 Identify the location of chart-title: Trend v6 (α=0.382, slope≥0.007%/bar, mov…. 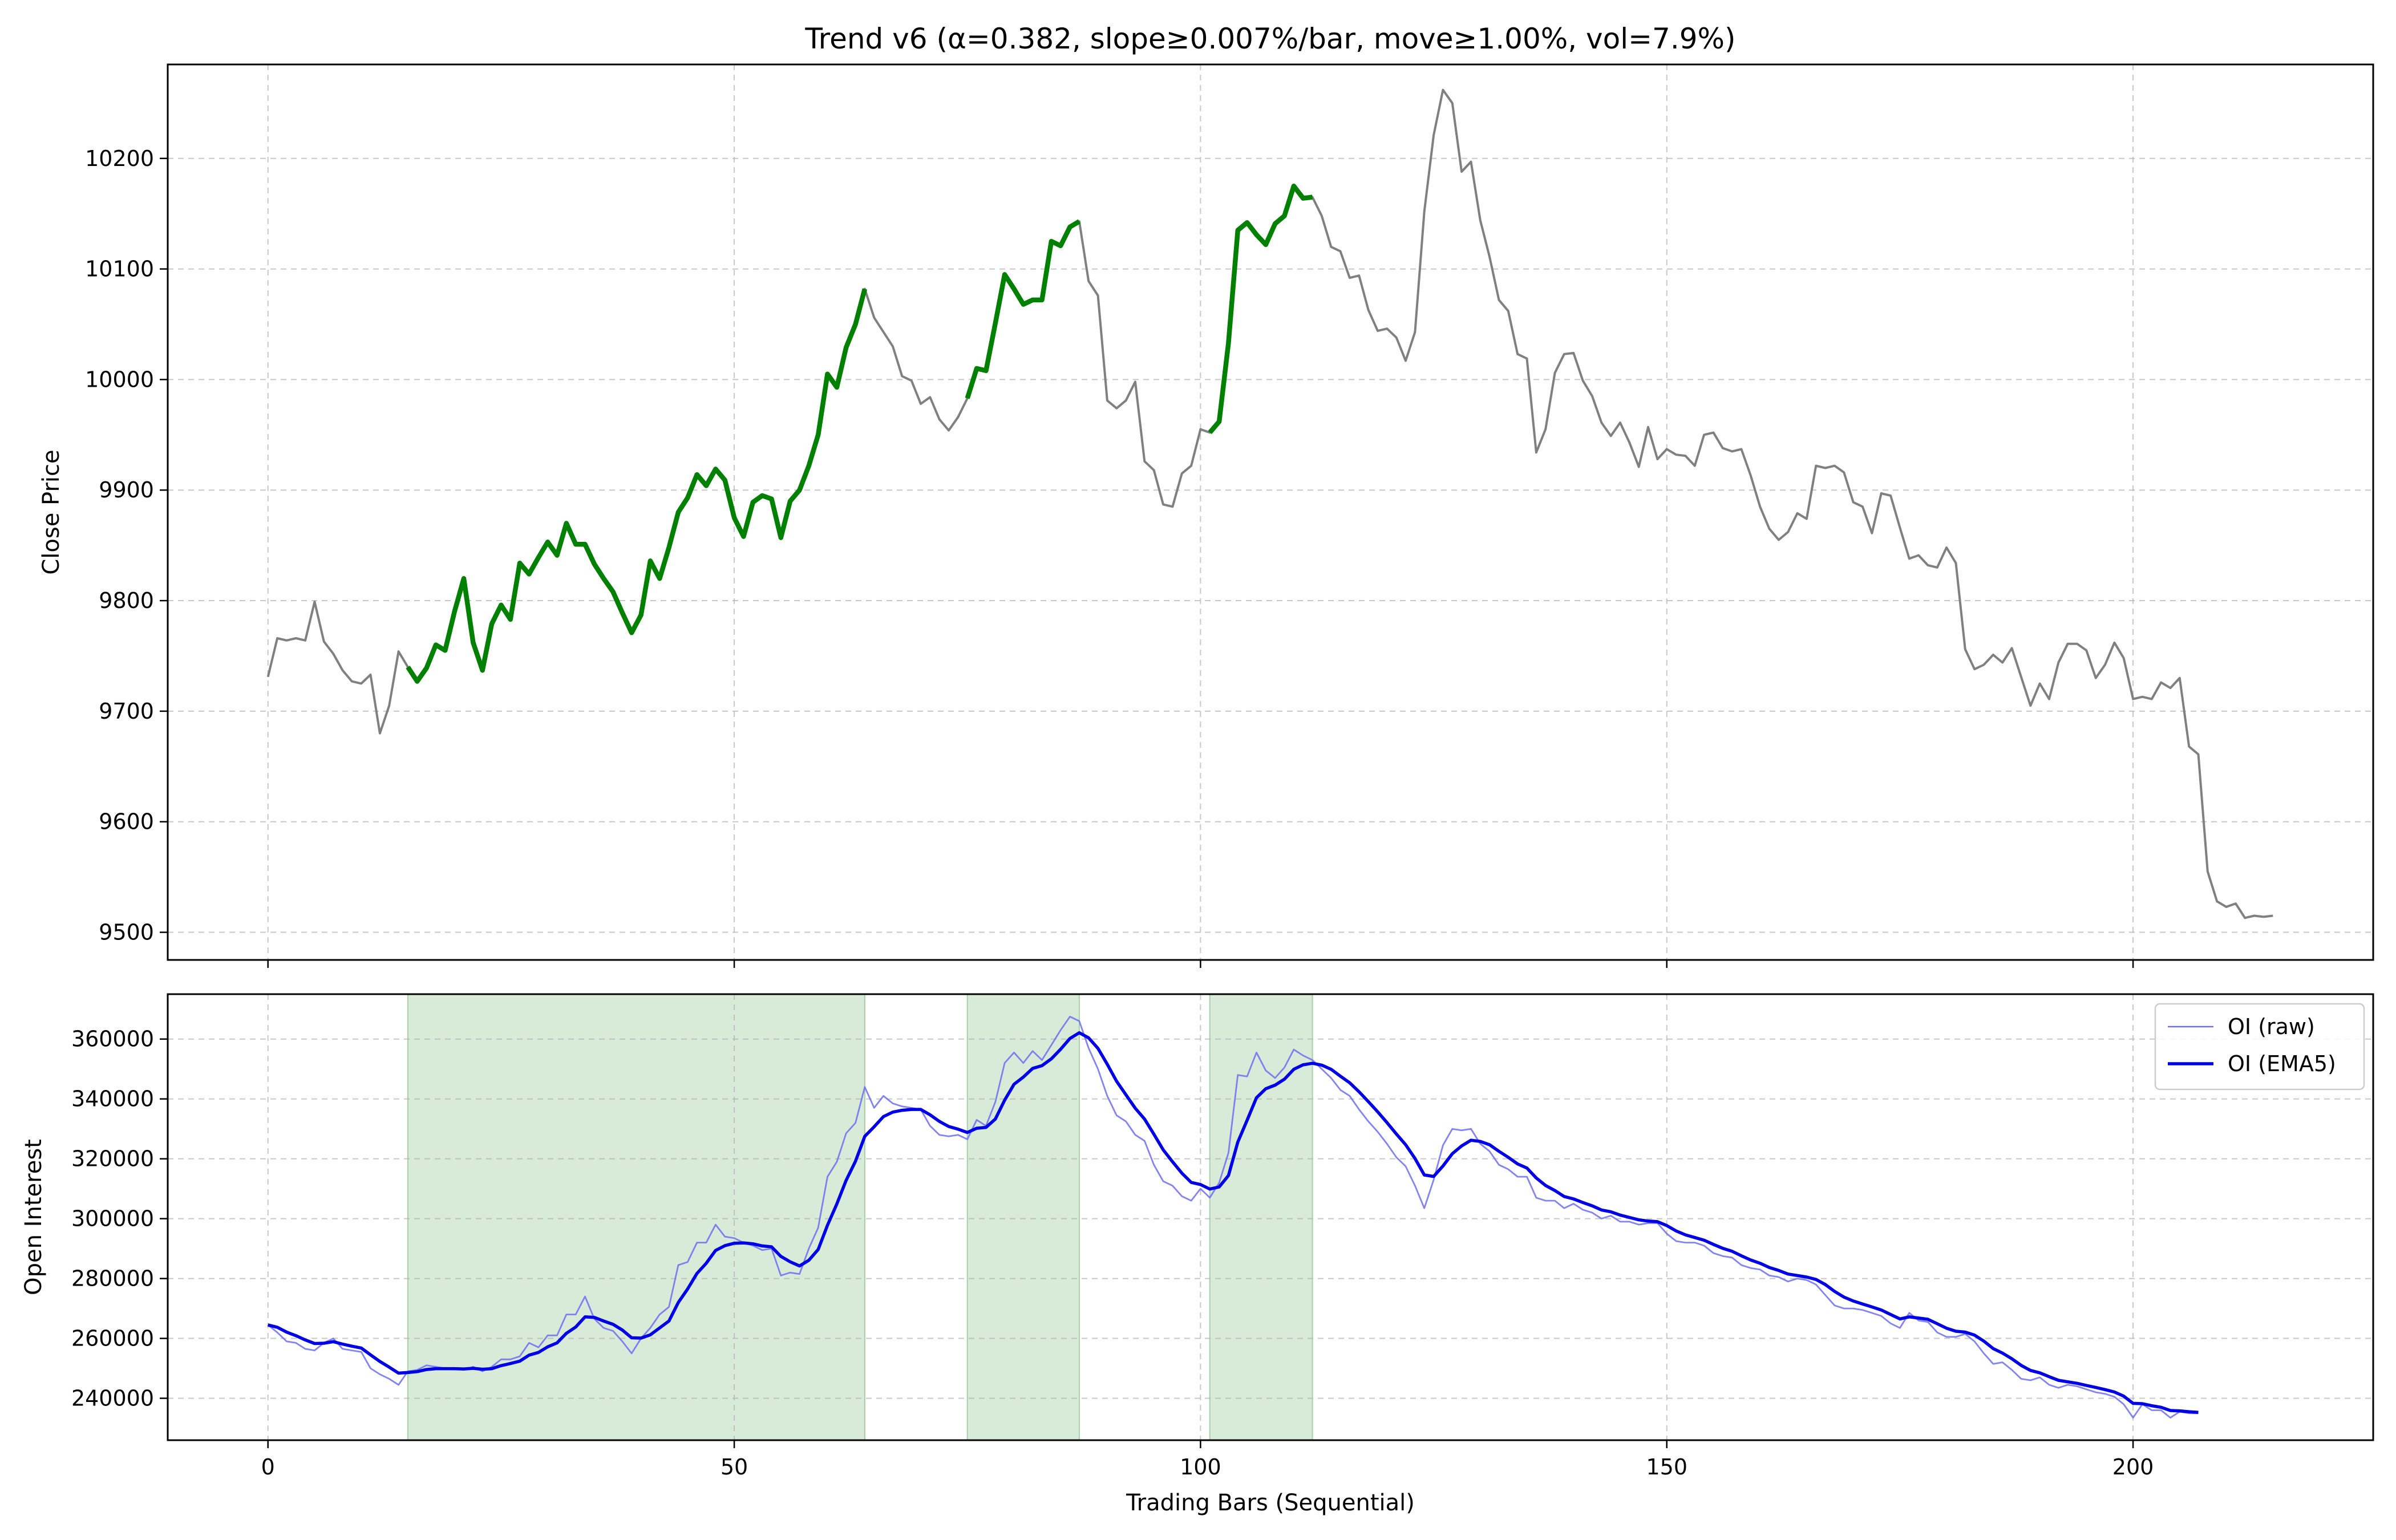
(1269, 38).